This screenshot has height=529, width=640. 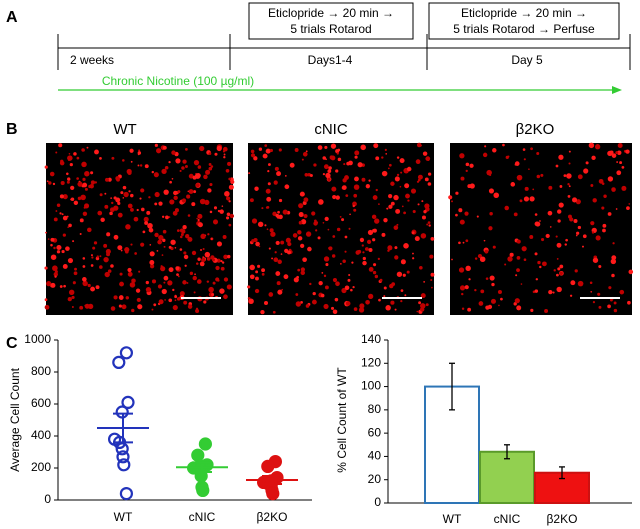 I want to click on y-tick-label: 80, so click(x=375, y=409).